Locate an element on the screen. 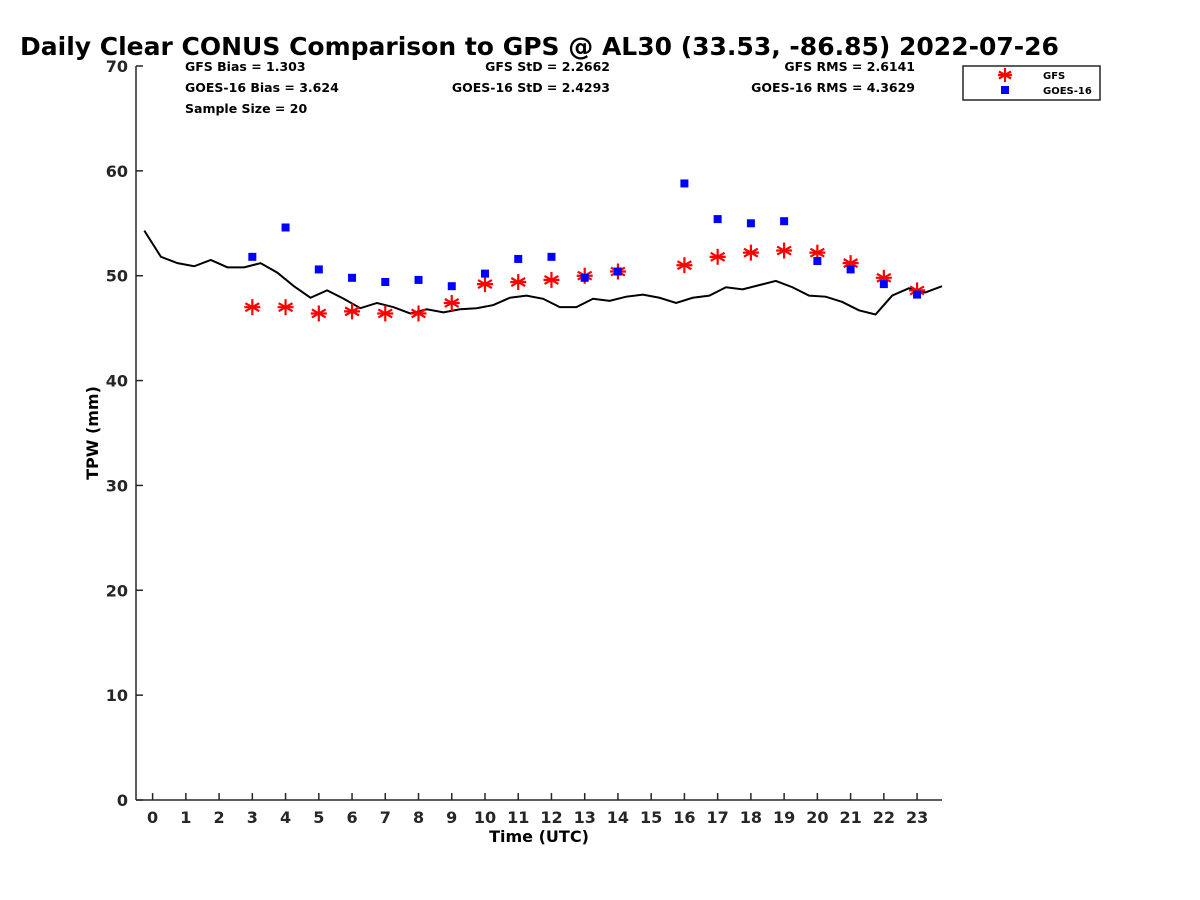 The height and width of the screenshot is (900, 1200). x-tick-label: 22 is located at coordinates (884, 817).